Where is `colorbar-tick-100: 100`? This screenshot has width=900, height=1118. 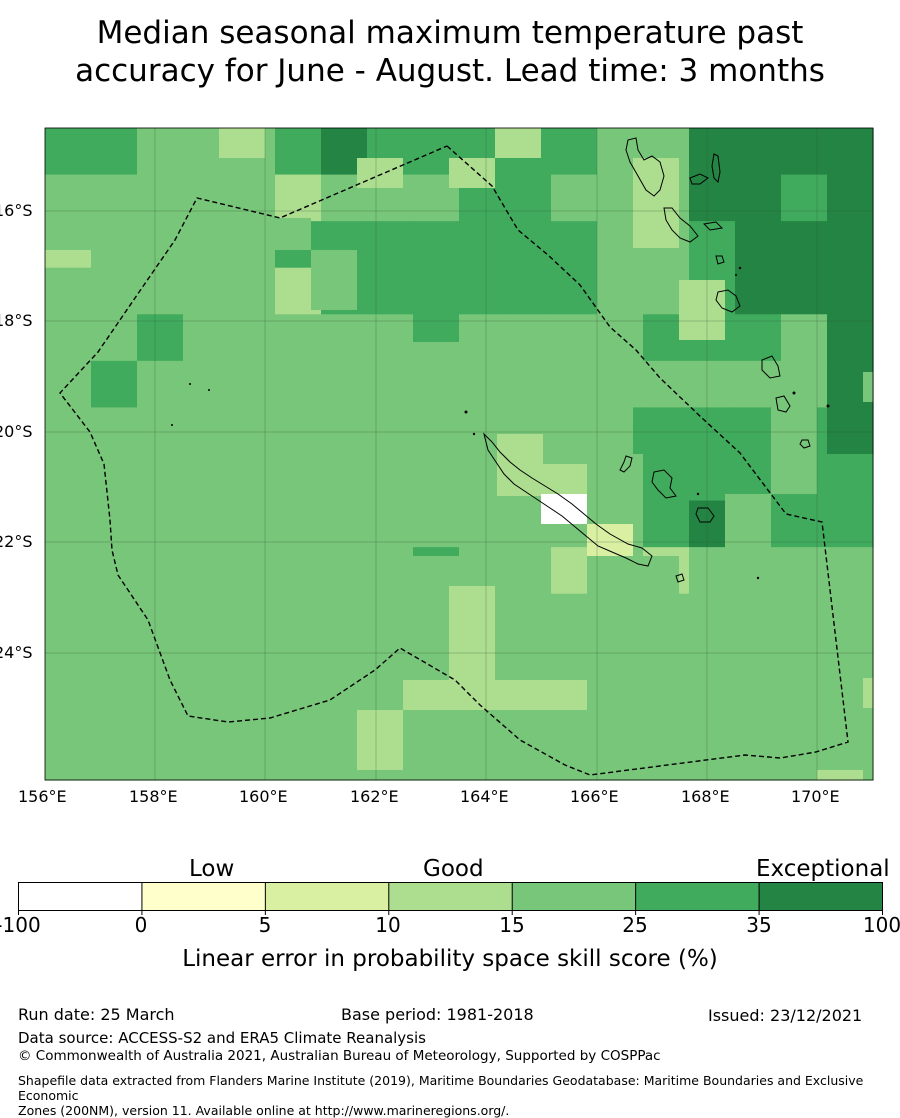 colorbar-tick-100: 100 is located at coordinates (881, 925).